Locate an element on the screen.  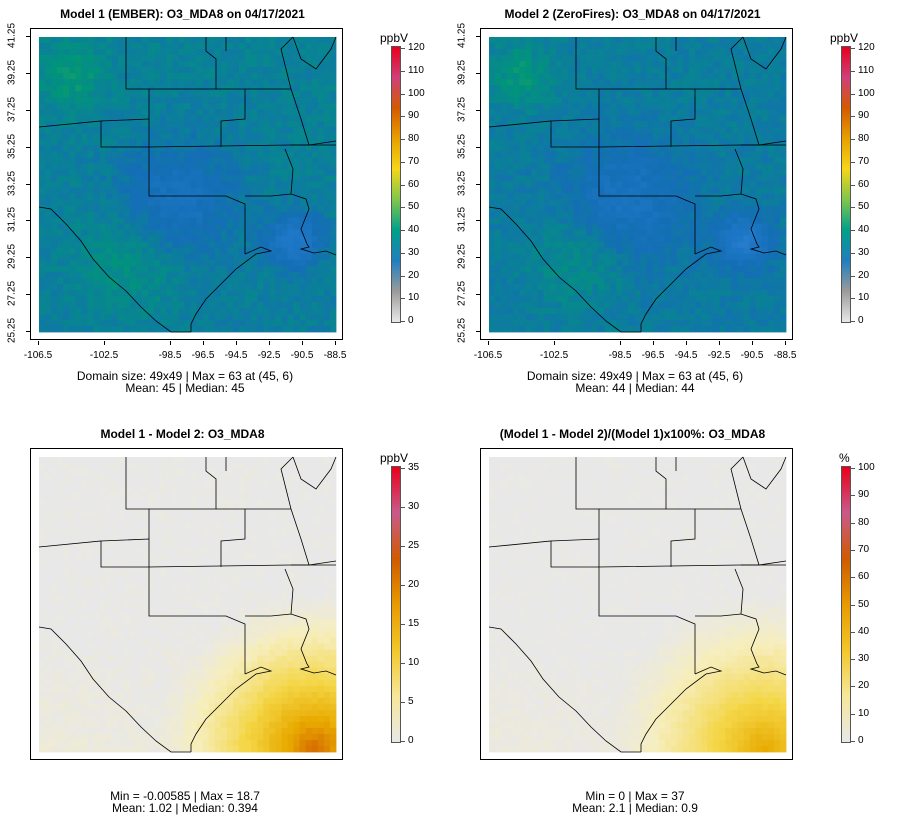
lat-tick-label: 27.25 is located at coordinates (12, 294).